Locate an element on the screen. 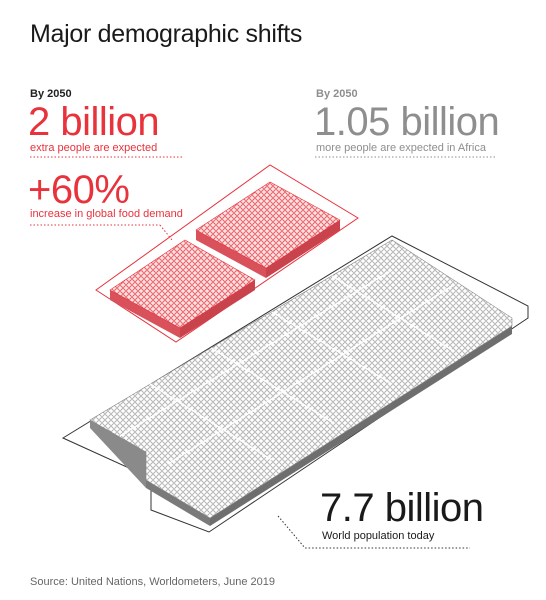 This screenshot has width=546, height=600. caption-extra-people: extra people are expected is located at coordinates (94, 148).